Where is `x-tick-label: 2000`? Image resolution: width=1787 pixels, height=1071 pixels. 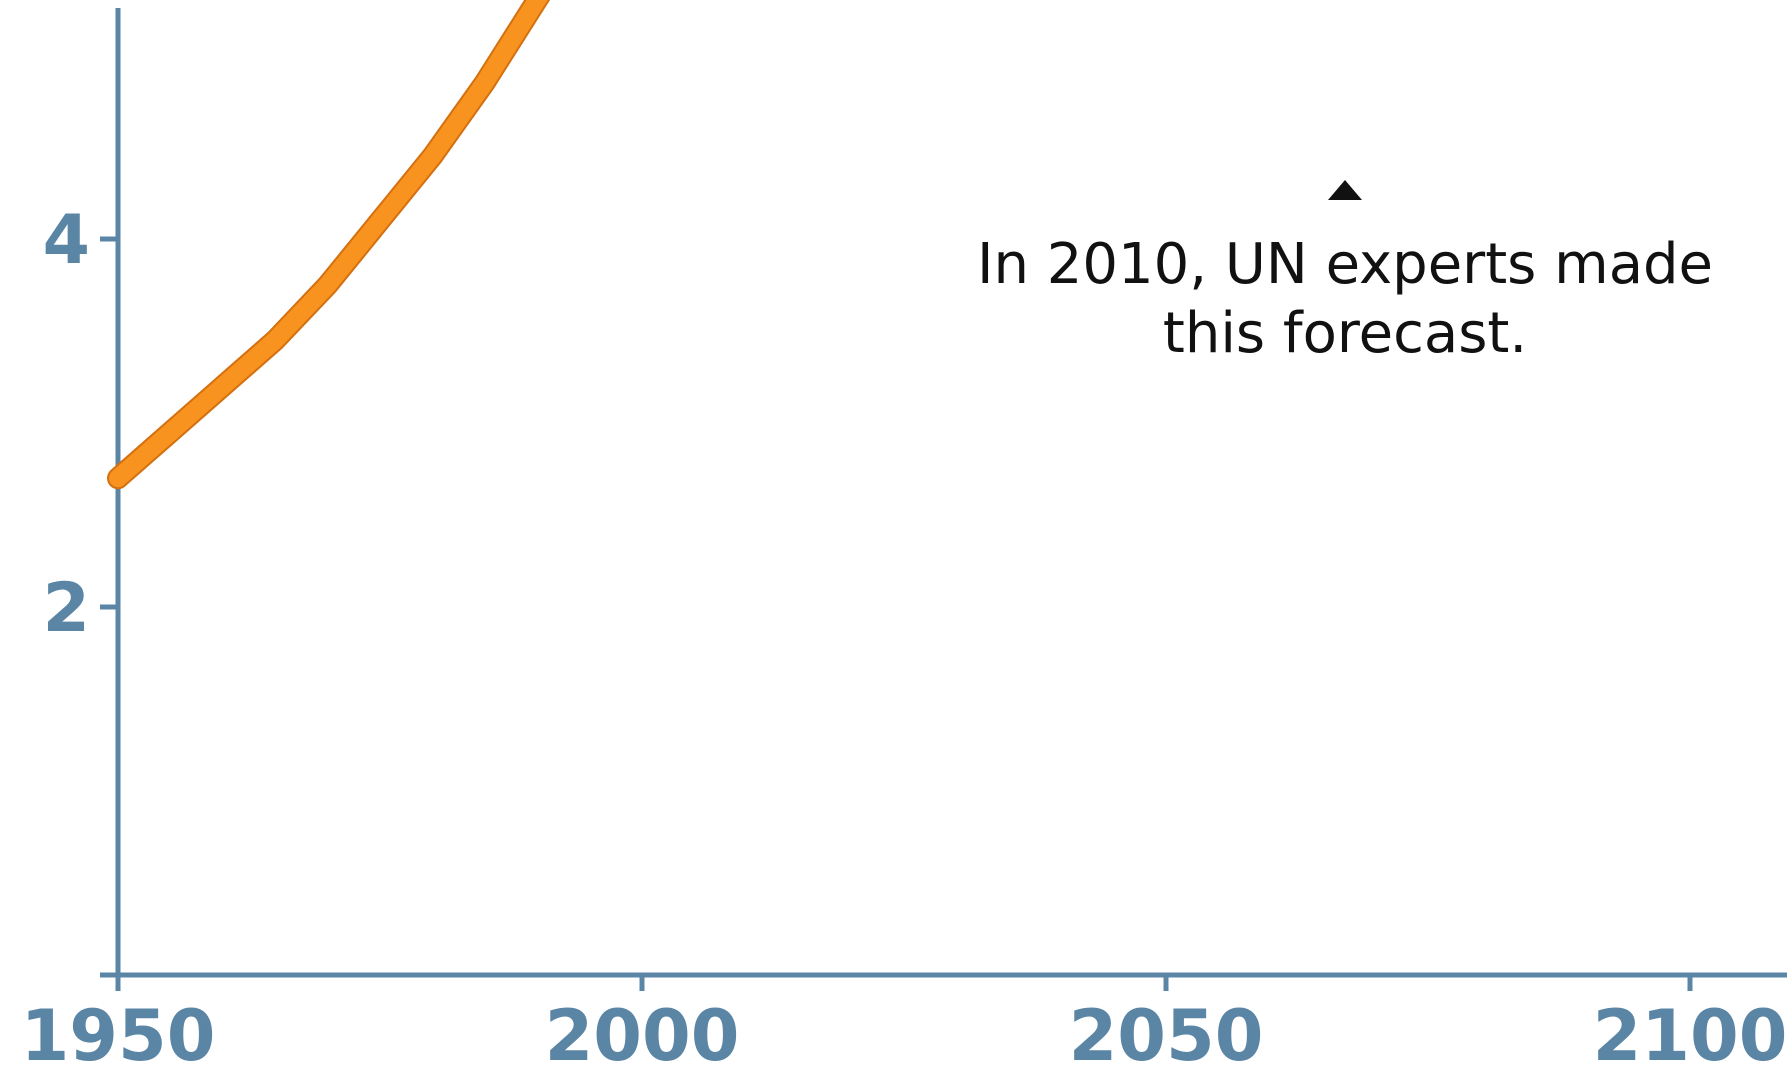
x-tick-label: 2000 is located at coordinates (642, 1033).